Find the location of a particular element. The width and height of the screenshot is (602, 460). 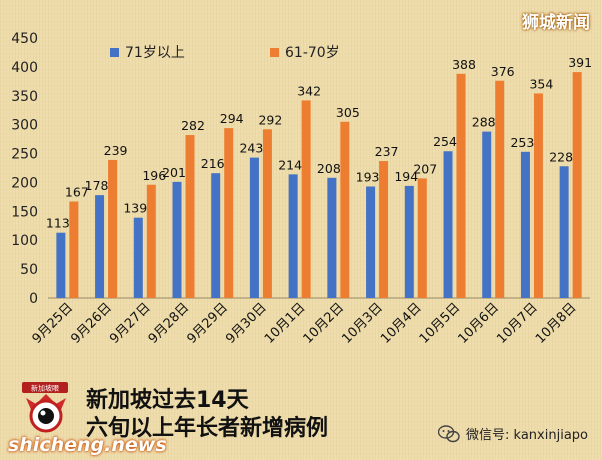

y-tick-label: 150 is located at coordinates (24, 212).